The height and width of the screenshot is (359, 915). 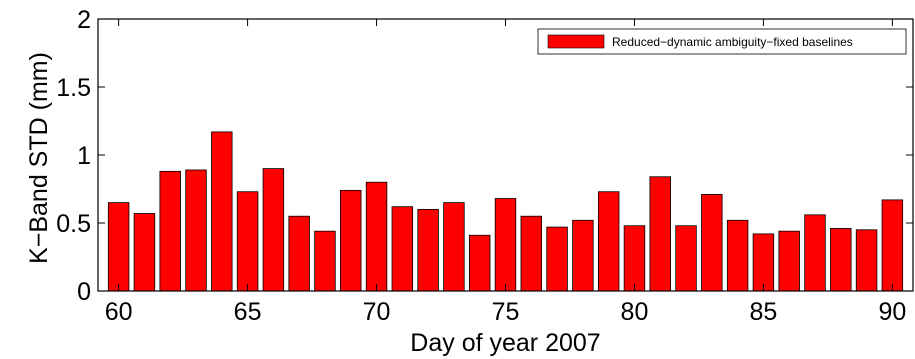 What do you see at coordinates (377, 312) in the screenshot?
I see `x-tick-label: 70` at bounding box center [377, 312].